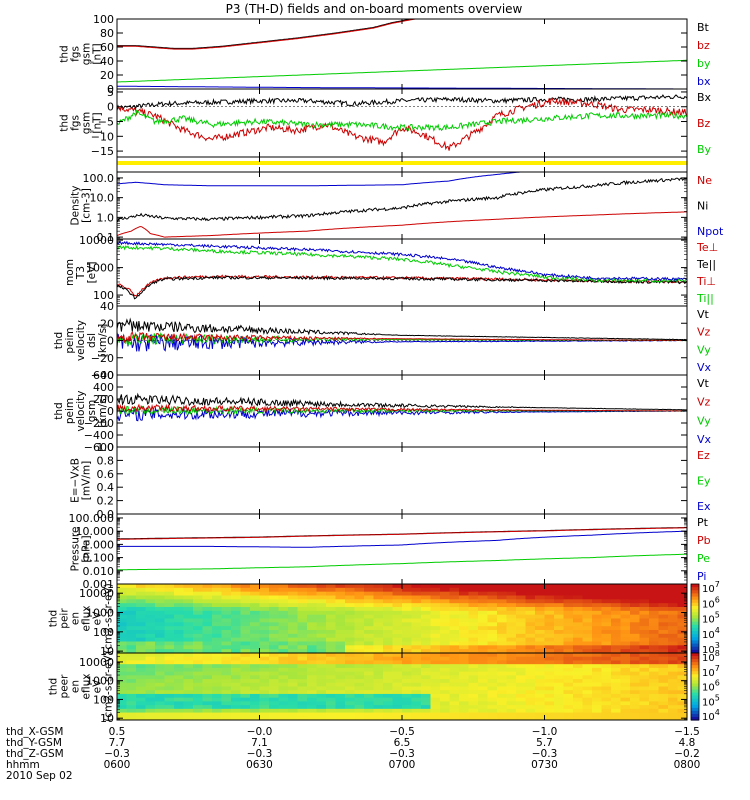 The width and height of the screenshot is (750, 800). I want to click on y-tick-label: 0.001, so click(99, 584).